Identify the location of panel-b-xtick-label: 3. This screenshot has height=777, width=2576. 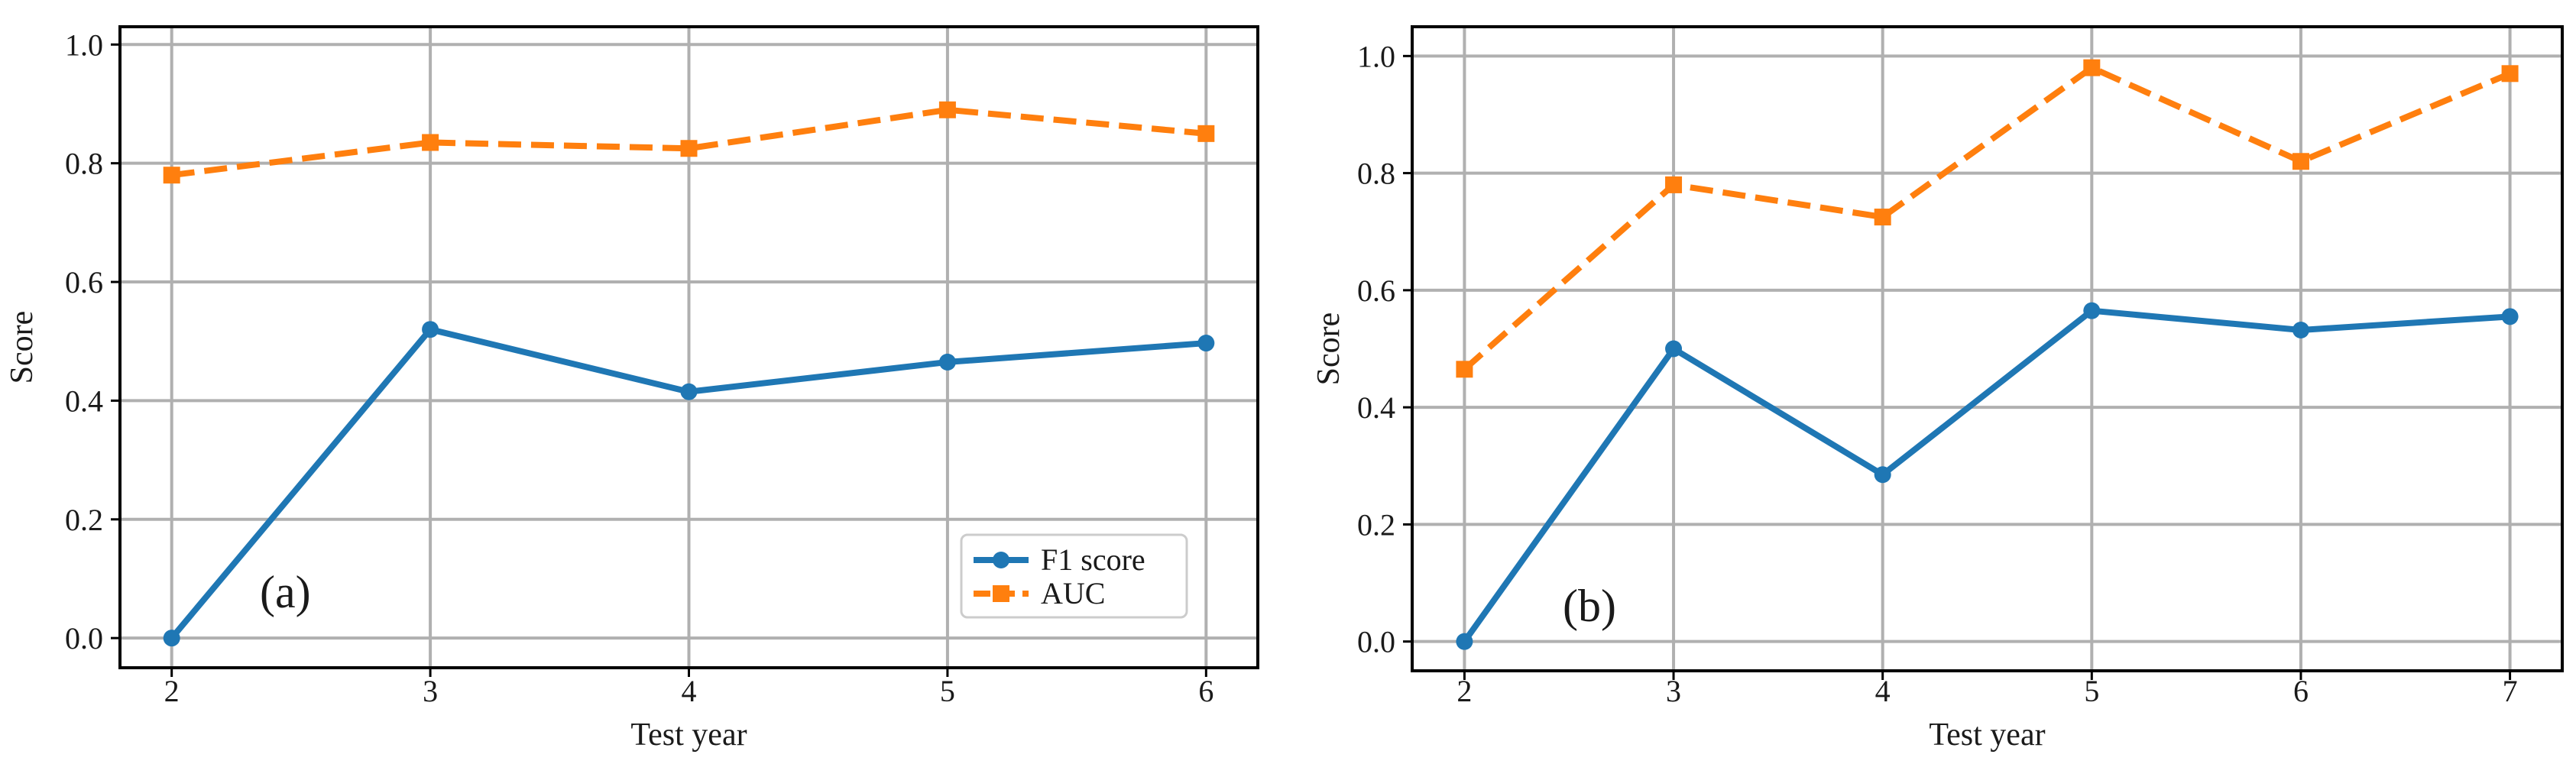
(1673, 691).